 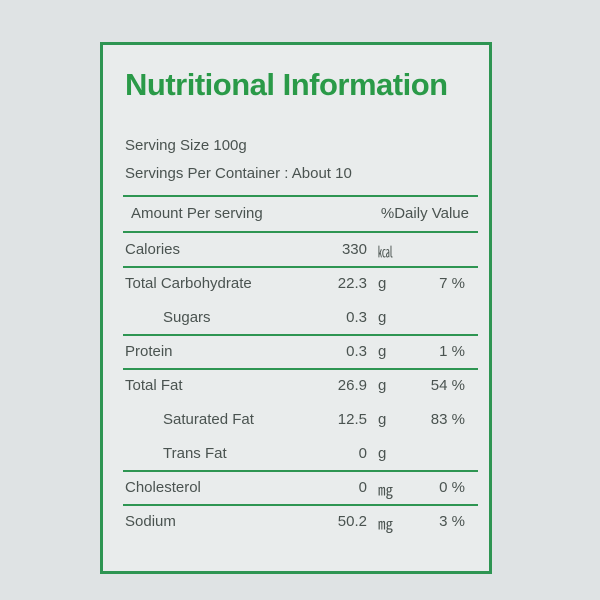 What do you see at coordinates (354, 249) in the screenshot?
I see `amount: 330` at bounding box center [354, 249].